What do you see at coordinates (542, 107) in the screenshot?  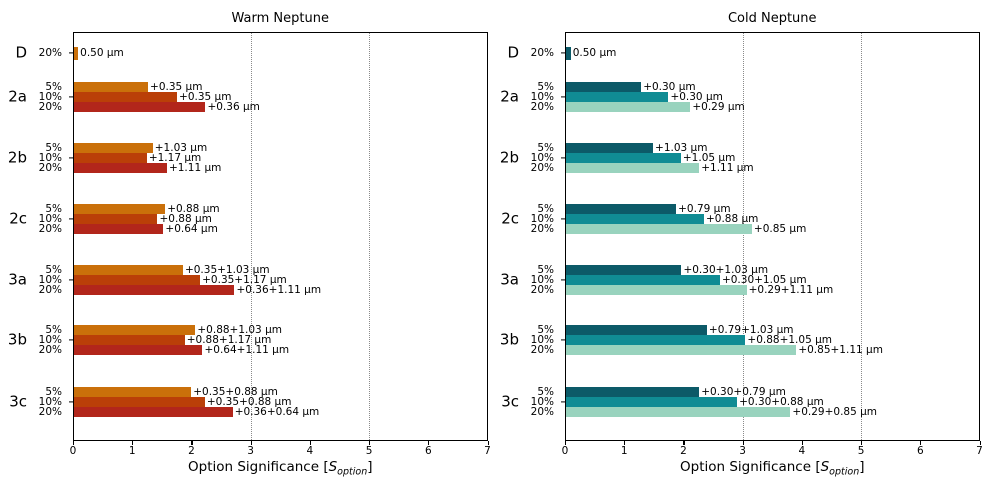 I see `series-label-2a-20%: 20%` at bounding box center [542, 107].